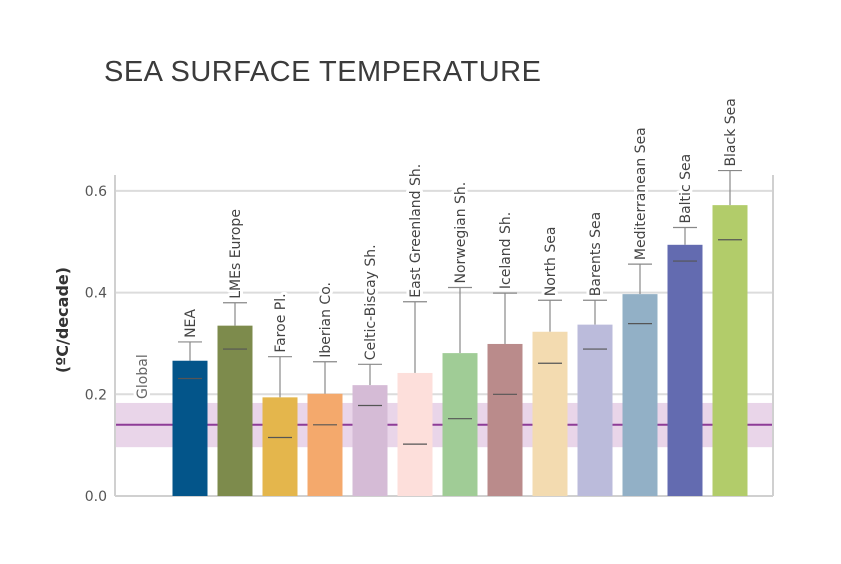 The height and width of the screenshot is (564, 841). I want to click on category-label: Faroe Pl., so click(281, 322).